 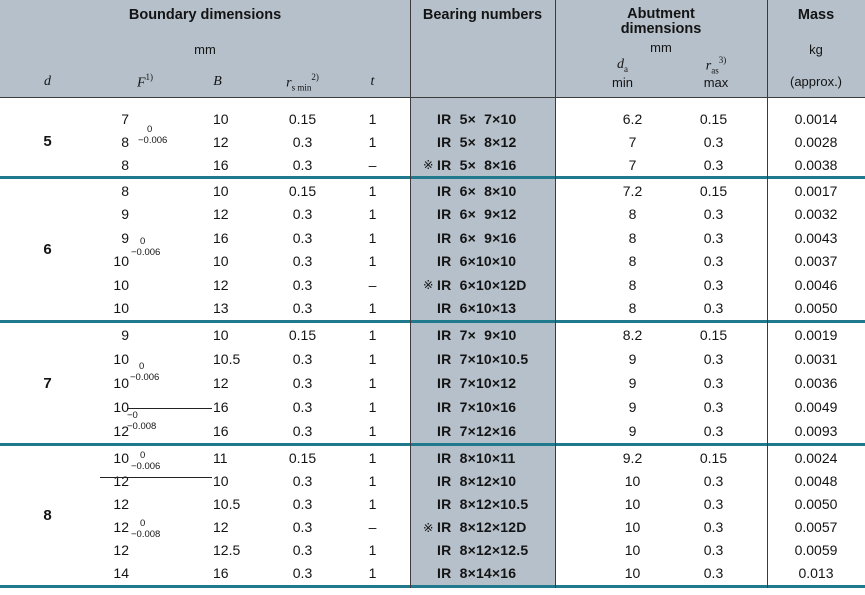 I want to click on f-tolerance-d5: 0 −0.006, so click(x=153, y=135).